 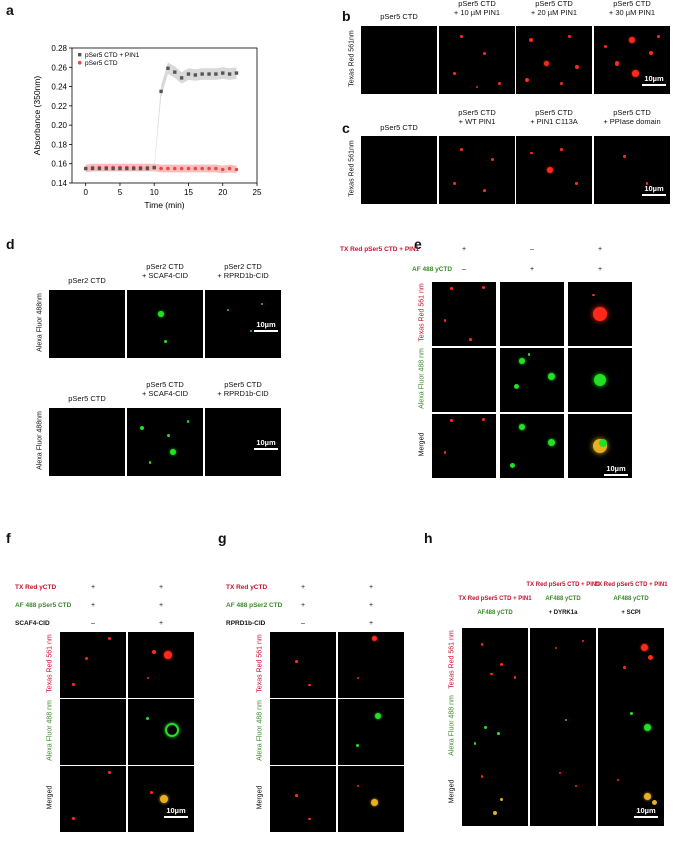 I want to click on x-axis-label: Time (min), so click(x=164, y=205).